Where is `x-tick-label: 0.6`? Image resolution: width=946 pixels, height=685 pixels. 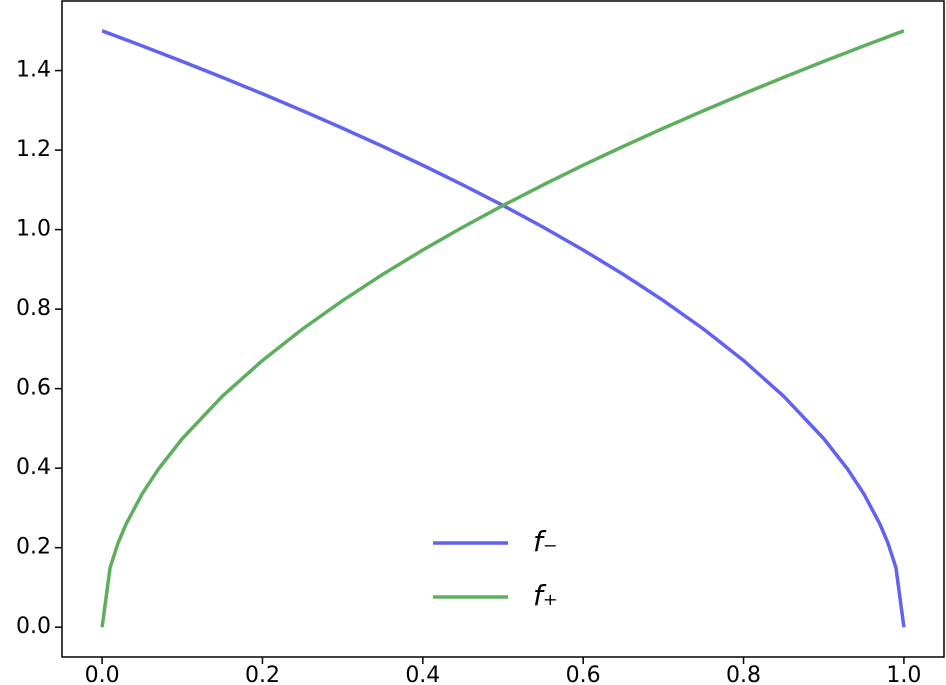 x-tick-label: 0.6 is located at coordinates (583, 674).